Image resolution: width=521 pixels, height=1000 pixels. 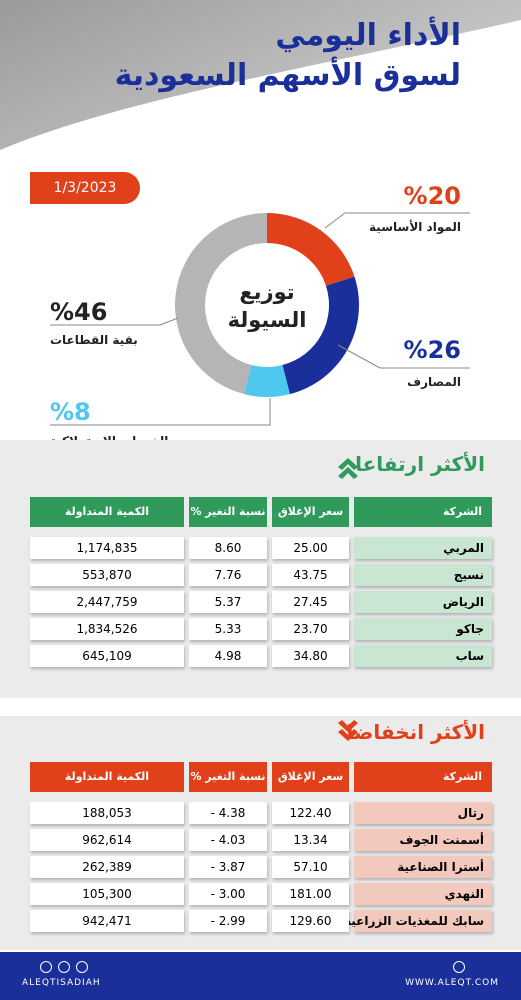 What do you see at coordinates (107, 575) in the screenshot?
I see `value-cell: 553,870` at bounding box center [107, 575].